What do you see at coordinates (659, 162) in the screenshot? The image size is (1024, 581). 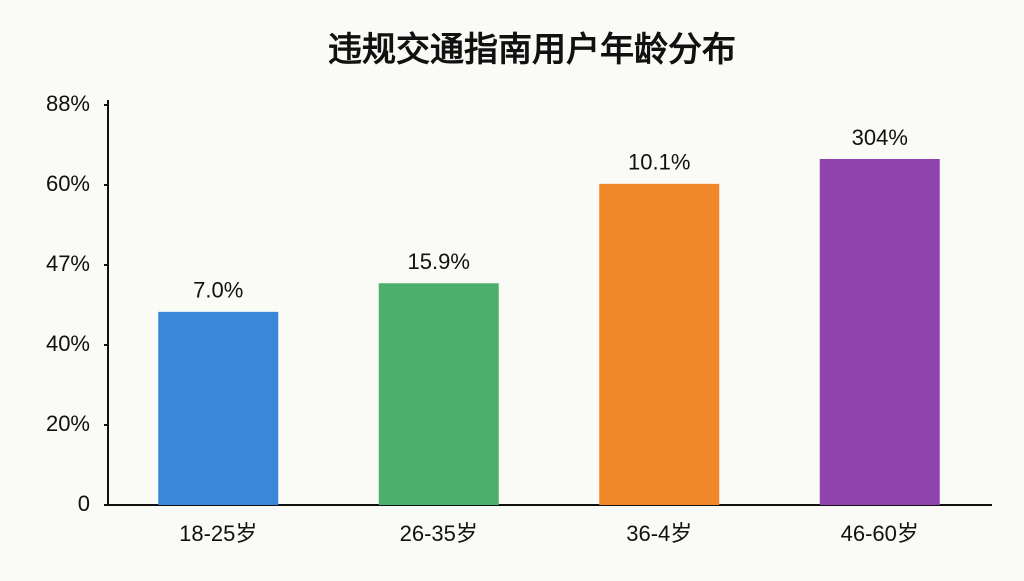 I see `bar-annotation: 10.1%` at bounding box center [659, 162].